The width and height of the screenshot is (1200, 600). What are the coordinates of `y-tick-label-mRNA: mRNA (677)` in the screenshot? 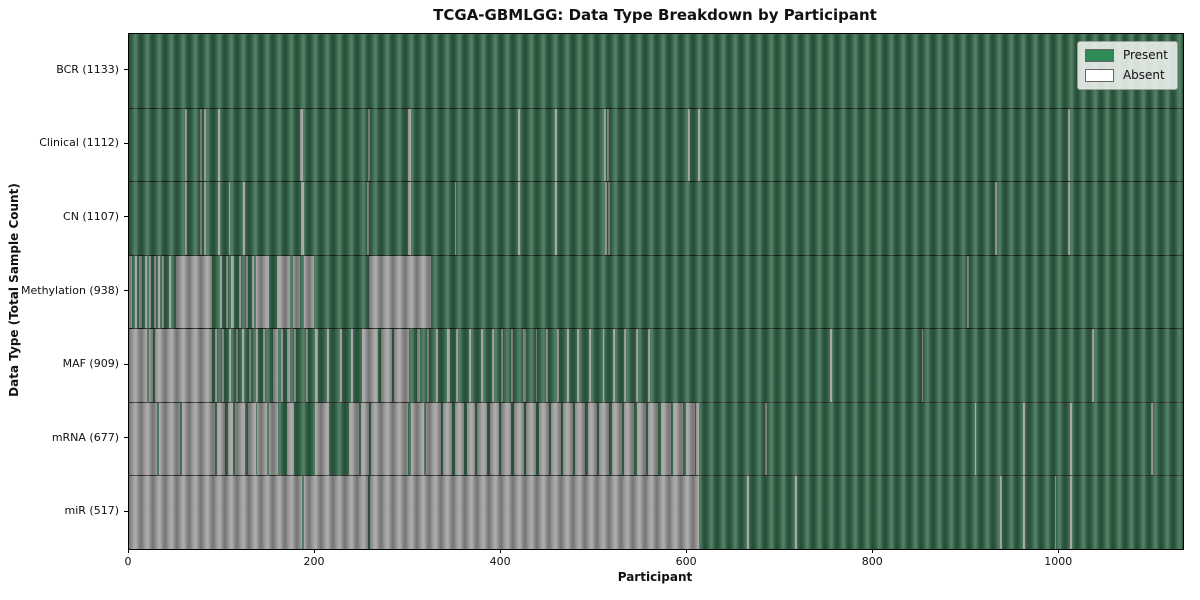 It's located at (85, 437).